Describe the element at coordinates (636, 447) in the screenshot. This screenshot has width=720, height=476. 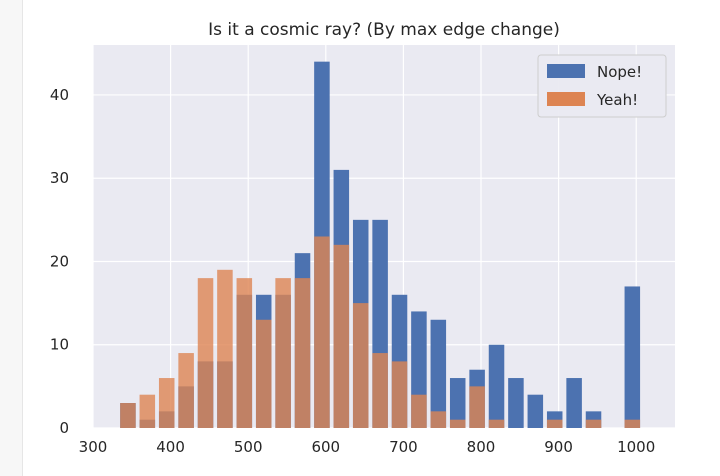
I see `x-tick-label: 1000` at that location.